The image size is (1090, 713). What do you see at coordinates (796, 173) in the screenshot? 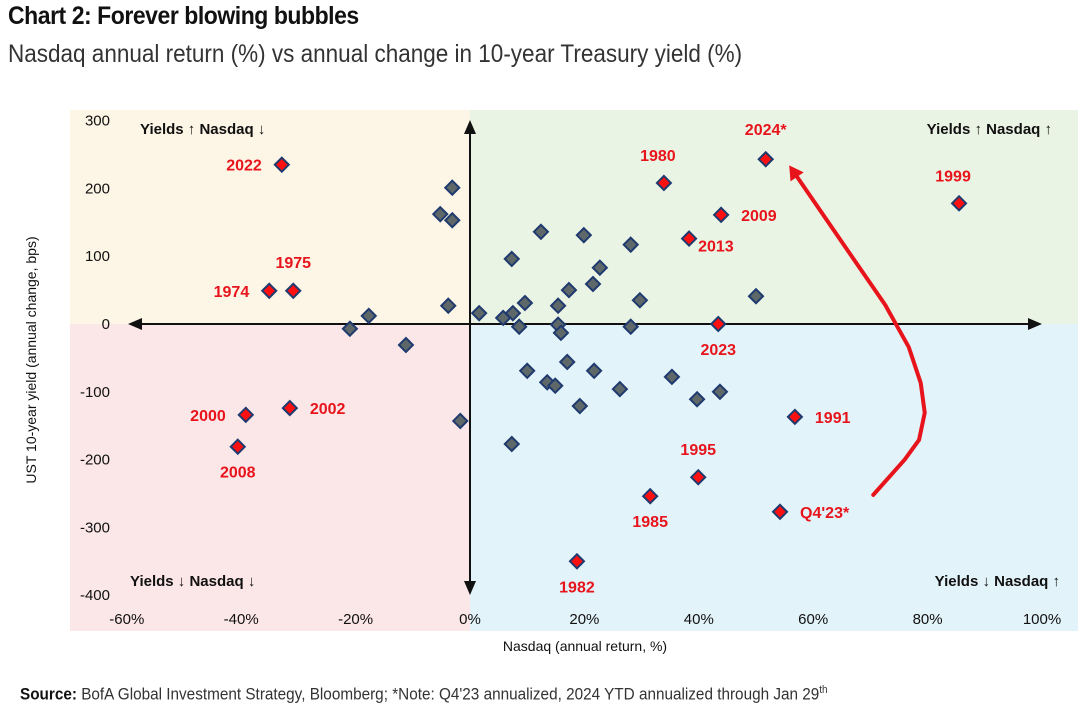
I see `arrow-head` at bounding box center [796, 173].